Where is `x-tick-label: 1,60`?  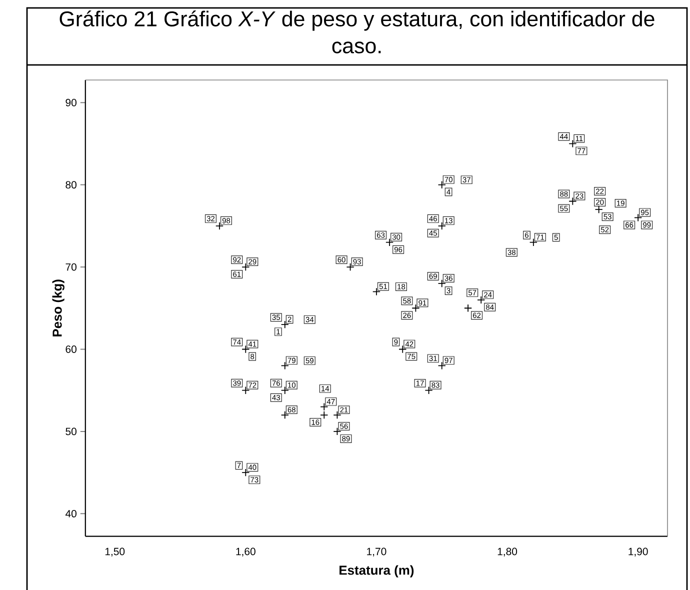 x-tick-label: 1,60 is located at coordinates (246, 552).